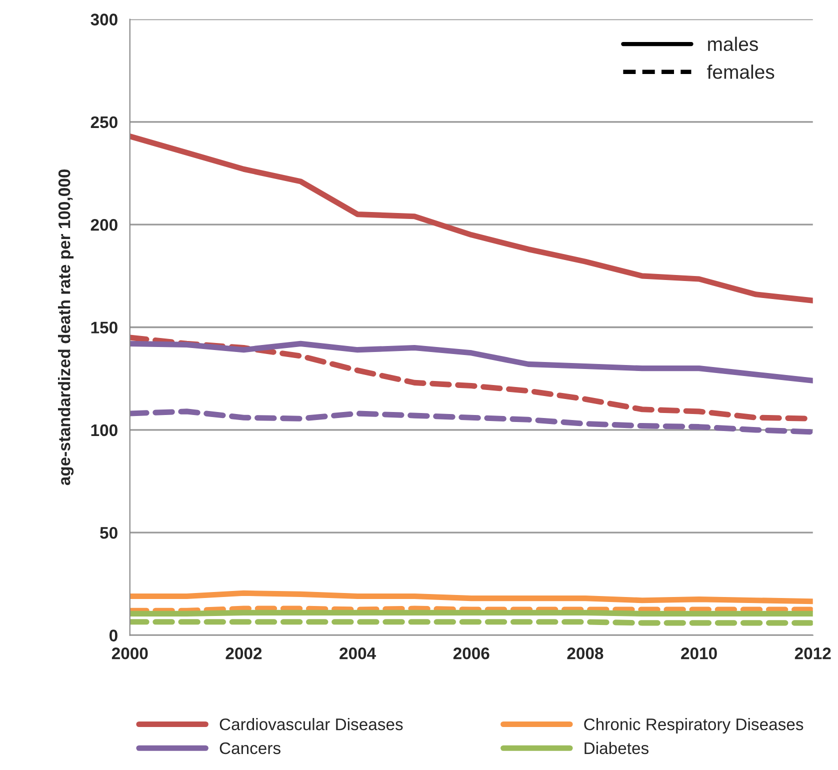  I want to click on x-tick-label: 2000, so click(130, 653).